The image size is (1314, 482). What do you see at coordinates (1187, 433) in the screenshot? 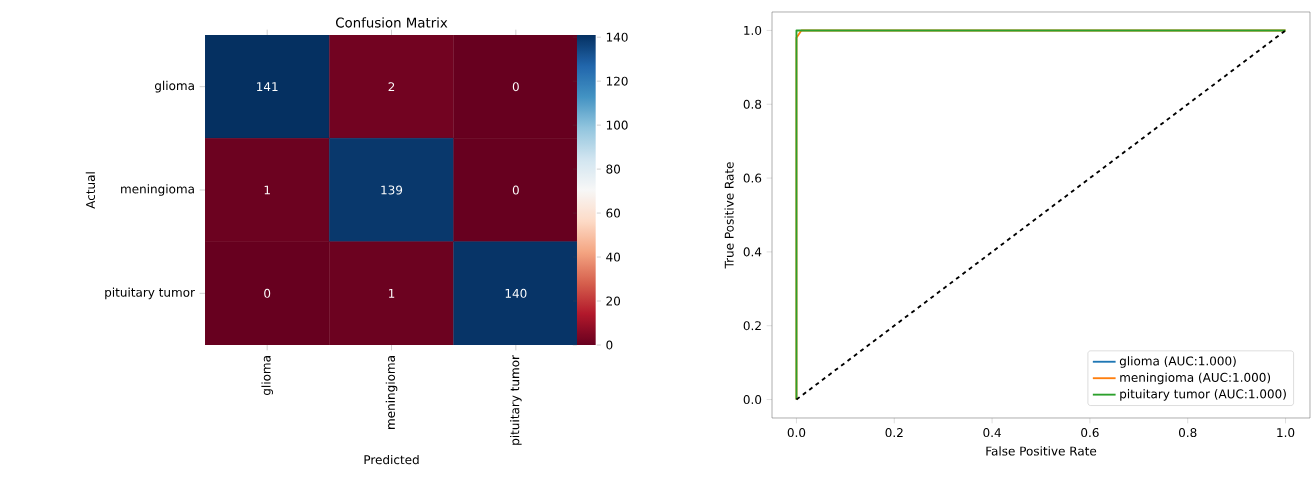
I see `x-tick-label: 0.8` at bounding box center [1187, 433].